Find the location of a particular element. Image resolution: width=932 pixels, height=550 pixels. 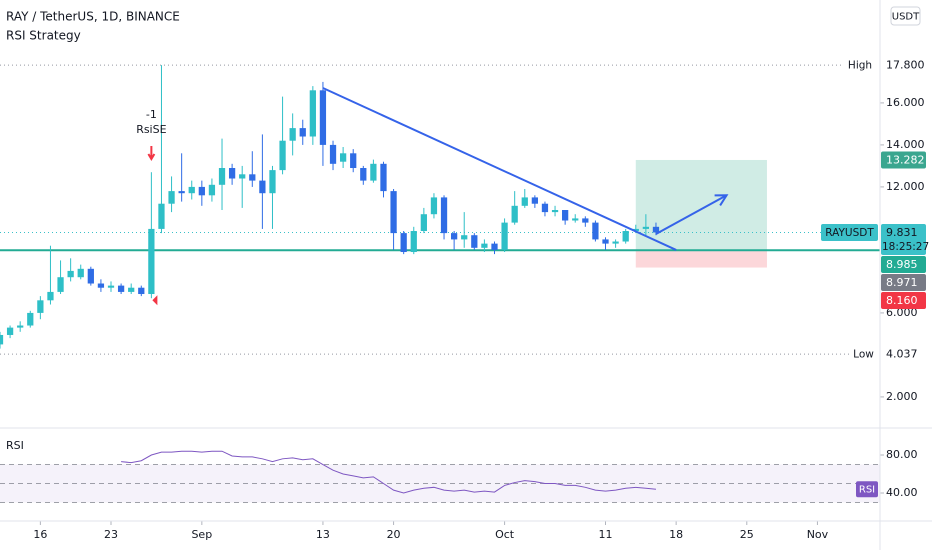

price-tag-label: Low is located at coordinates (863, 355).